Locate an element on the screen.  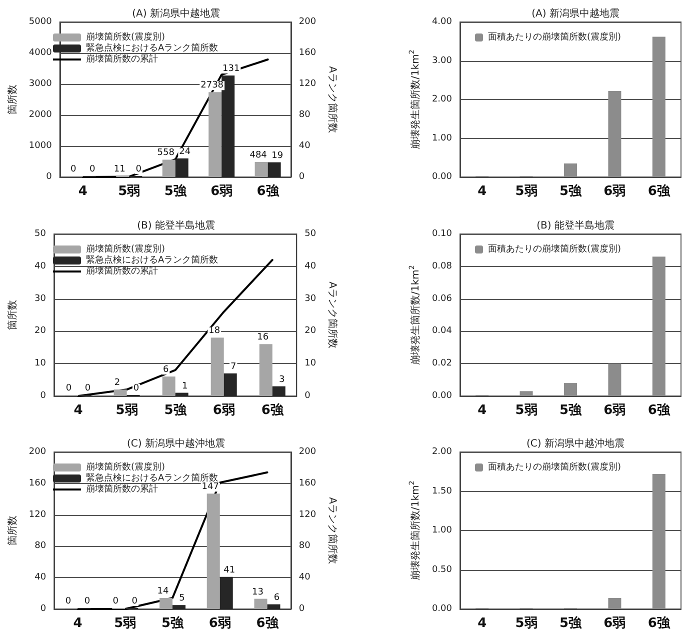
y-tick-label: 160 is located at coordinates (37, 483).